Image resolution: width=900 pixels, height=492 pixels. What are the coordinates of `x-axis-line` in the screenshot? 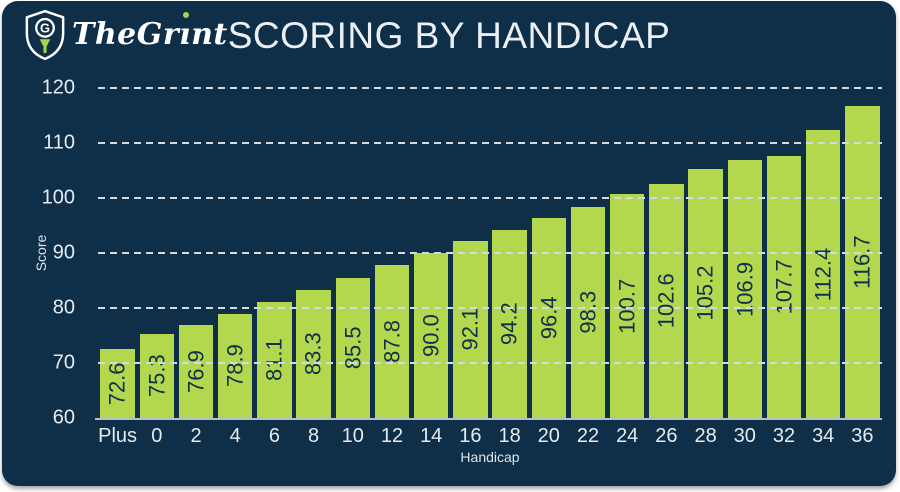 It's located at (488, 419).